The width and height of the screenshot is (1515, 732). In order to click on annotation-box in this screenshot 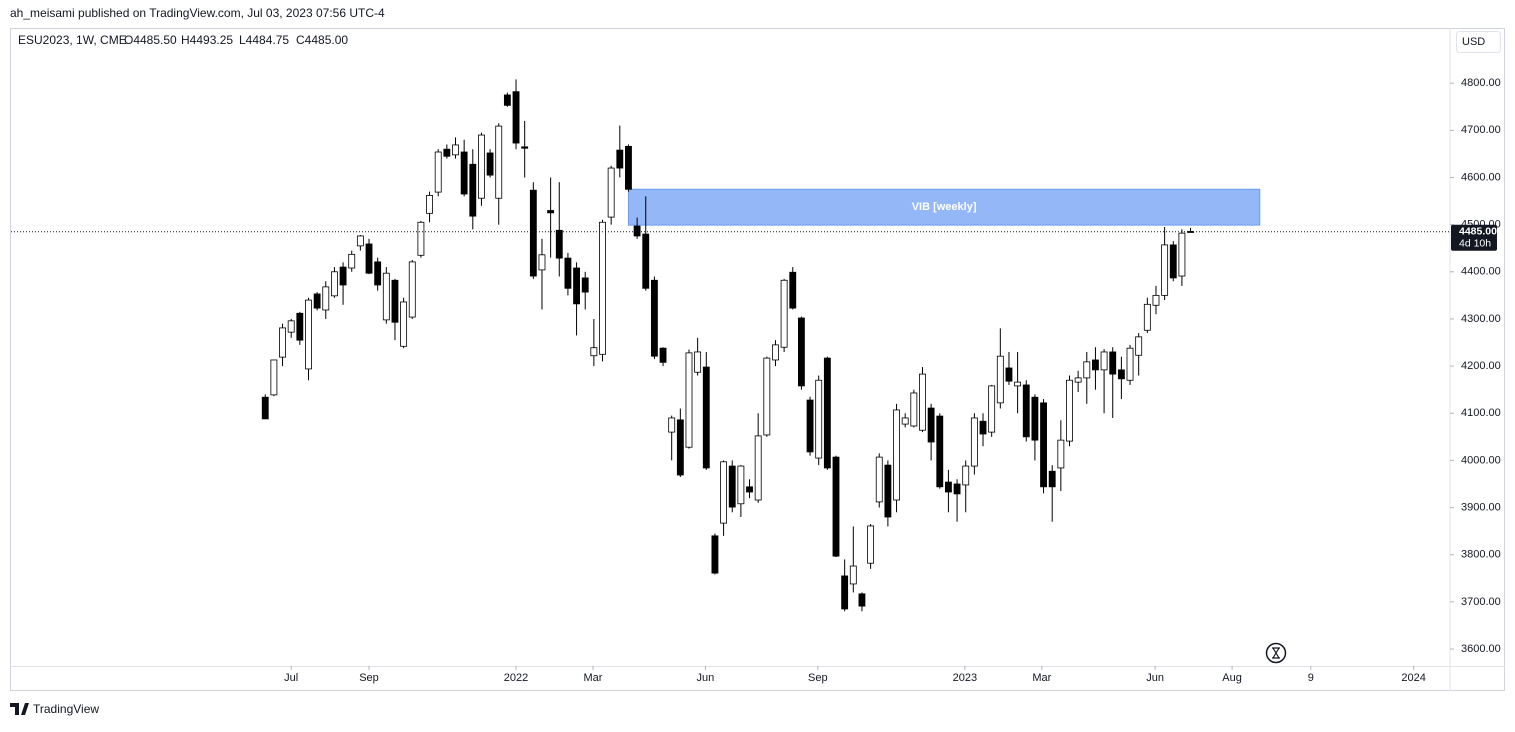, I will do `click(944, 207)`.